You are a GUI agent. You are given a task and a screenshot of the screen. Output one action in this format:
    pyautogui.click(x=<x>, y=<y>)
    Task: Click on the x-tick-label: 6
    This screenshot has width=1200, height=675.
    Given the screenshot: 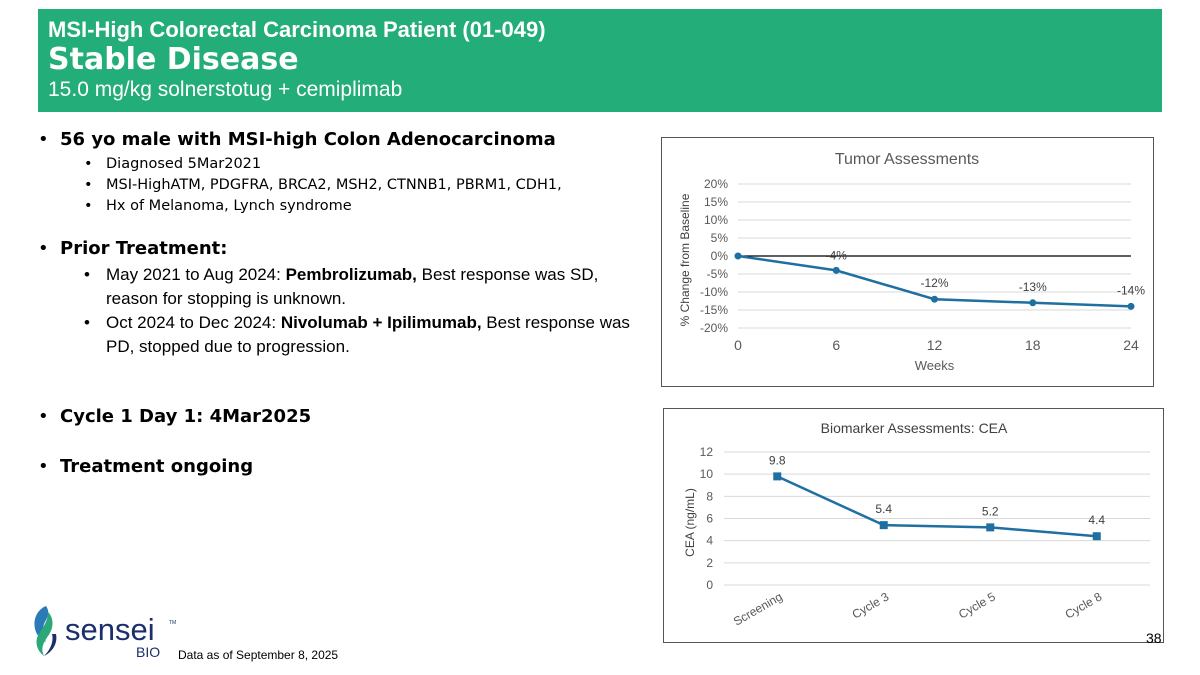 What is the action you would take?
    pyautogui.click(x=836, y=345)
    